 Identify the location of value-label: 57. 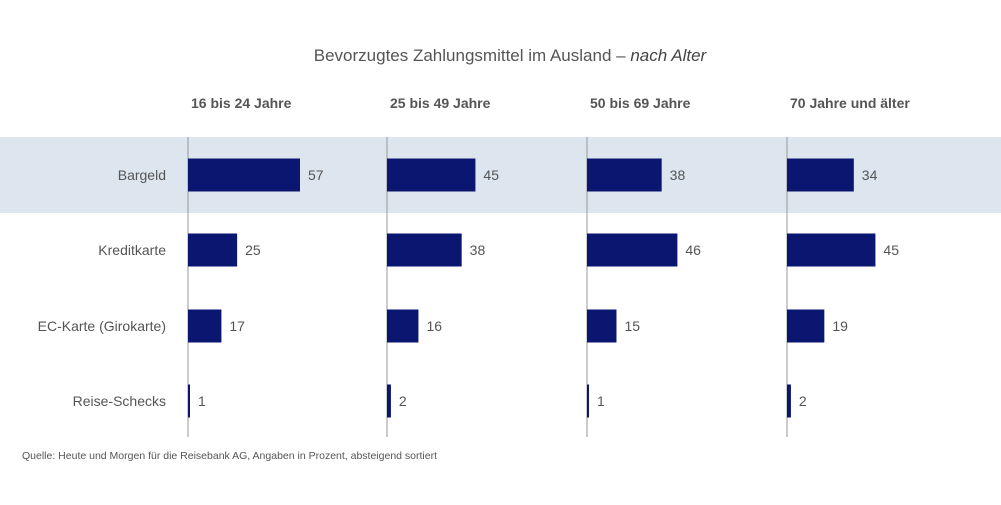
(316, 175).